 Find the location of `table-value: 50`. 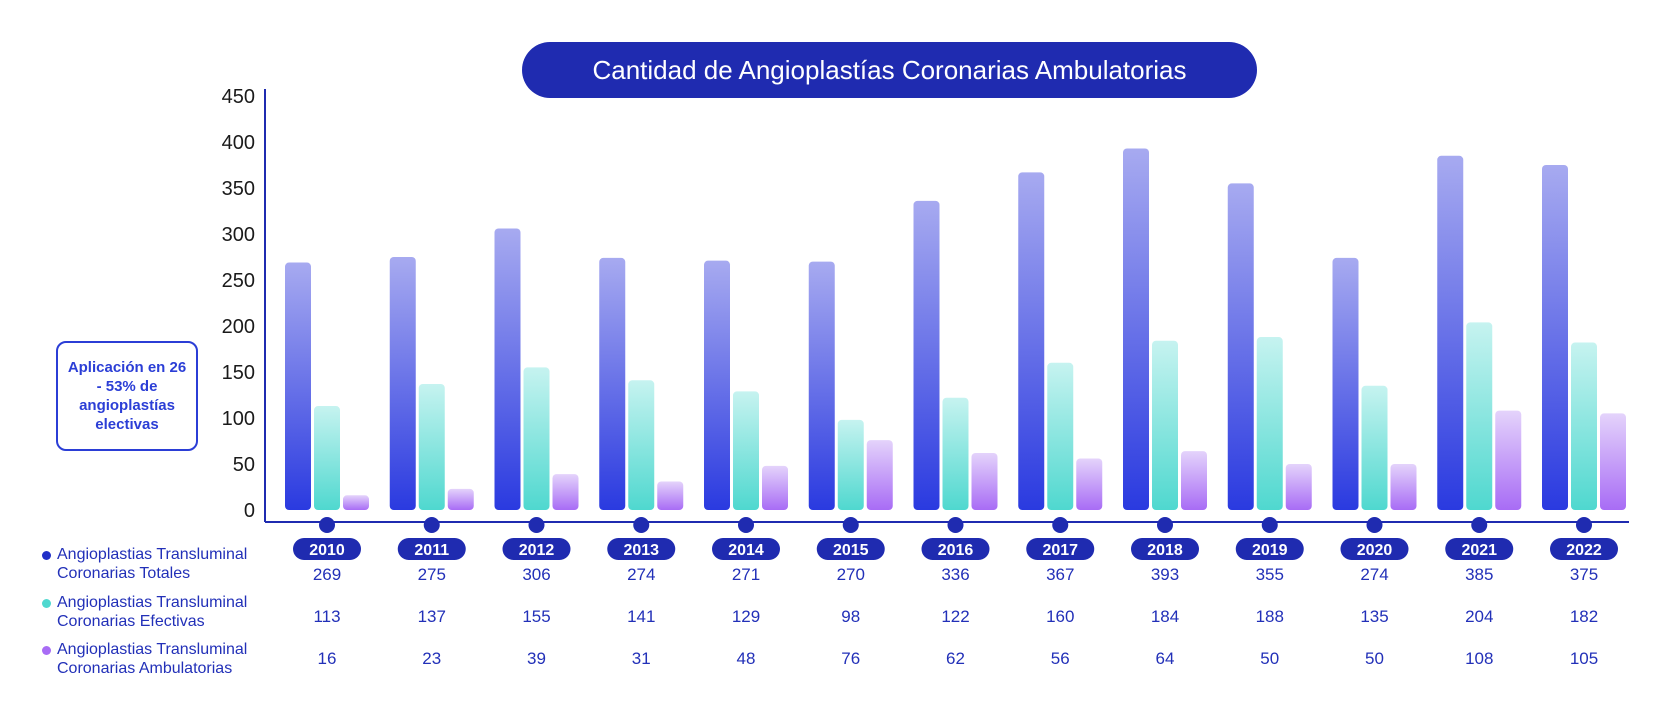

table-value: 50 is located at coordinates (1374, 658).